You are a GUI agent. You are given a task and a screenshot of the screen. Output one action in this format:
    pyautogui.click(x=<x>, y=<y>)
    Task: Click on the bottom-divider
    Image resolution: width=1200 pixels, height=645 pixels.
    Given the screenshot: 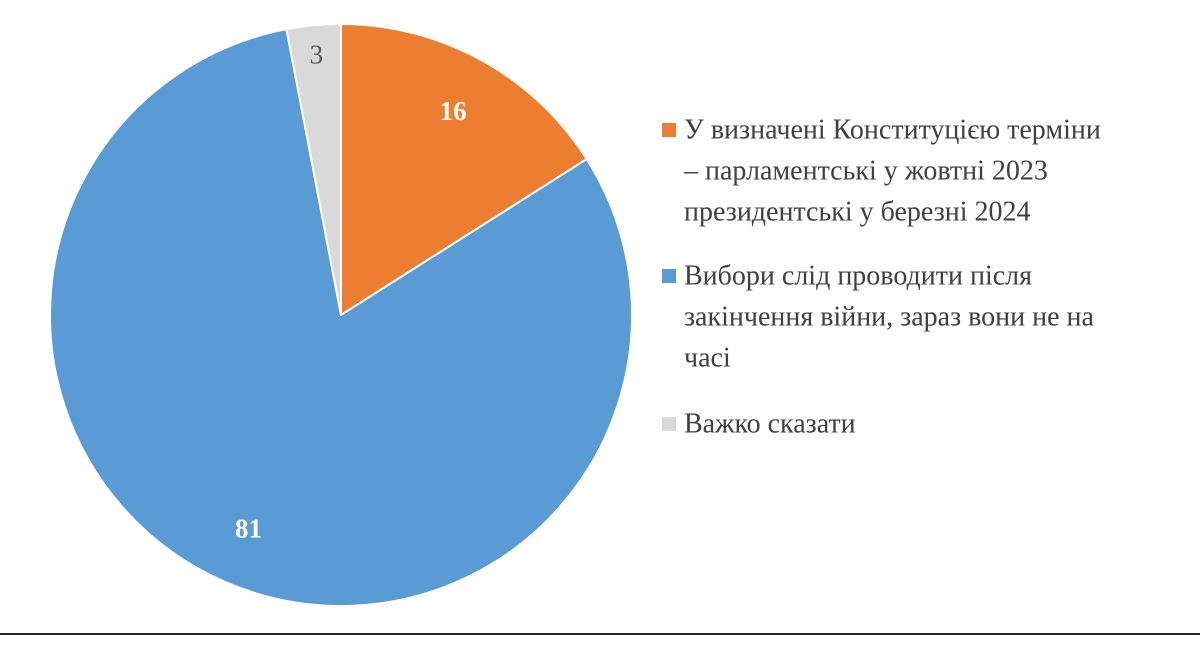 What is the action you would take?
    pyautogui.click(x=600, y=634)
    